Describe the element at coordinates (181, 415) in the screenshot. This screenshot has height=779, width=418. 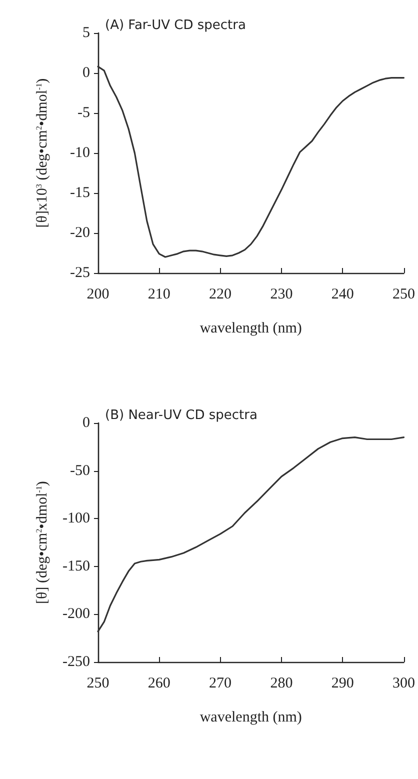
I see `chart-title: (B) Near-UV CD spectra` at that location.